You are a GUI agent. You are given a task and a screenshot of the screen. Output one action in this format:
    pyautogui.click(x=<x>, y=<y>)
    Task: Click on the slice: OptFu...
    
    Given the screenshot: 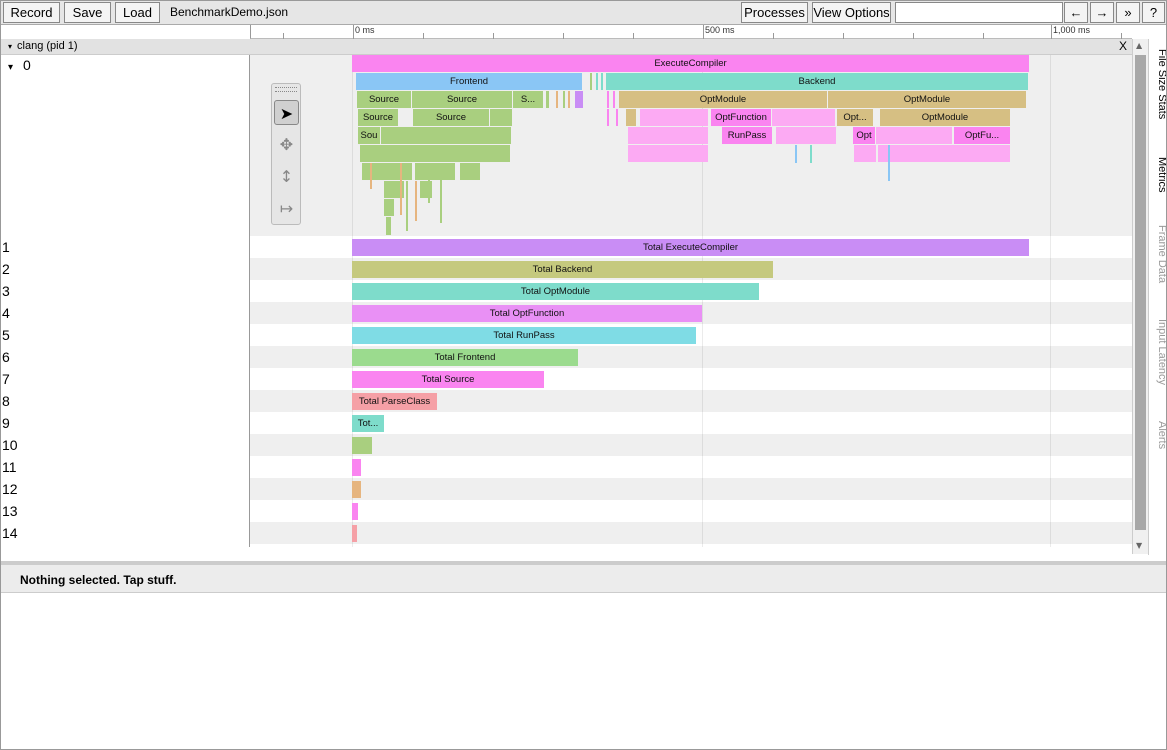 What is the action you would take?
    pyautogui.click(x=982, y=135)
    